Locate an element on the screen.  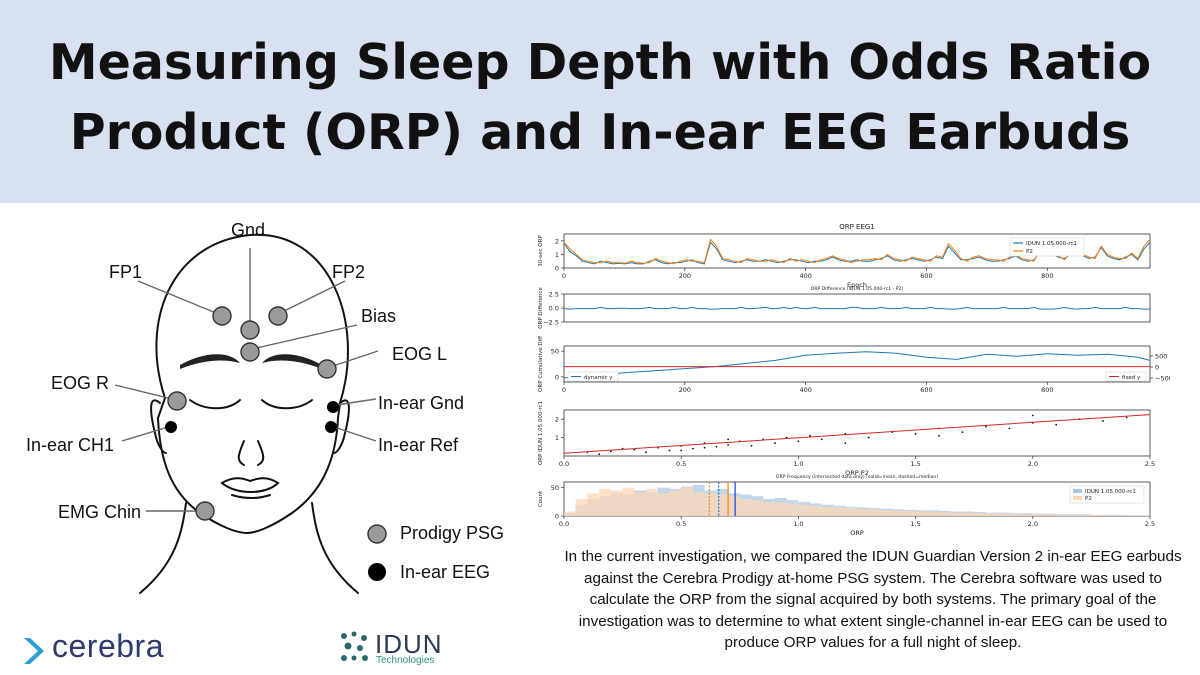
chart-title: ORP EEG1 is located at coordinates (857, 227).